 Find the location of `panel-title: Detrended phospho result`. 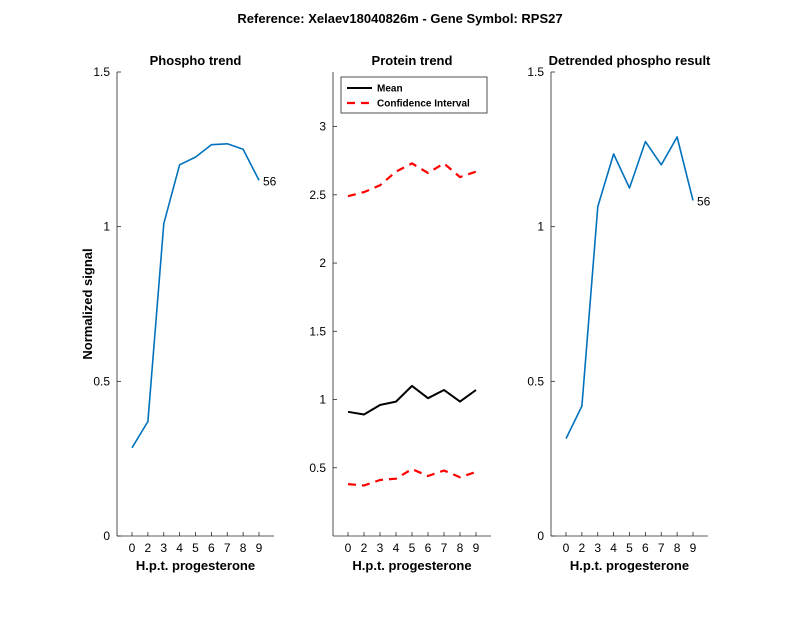

panel-title: Detrended phospho result is located at coordinates (630, 60).